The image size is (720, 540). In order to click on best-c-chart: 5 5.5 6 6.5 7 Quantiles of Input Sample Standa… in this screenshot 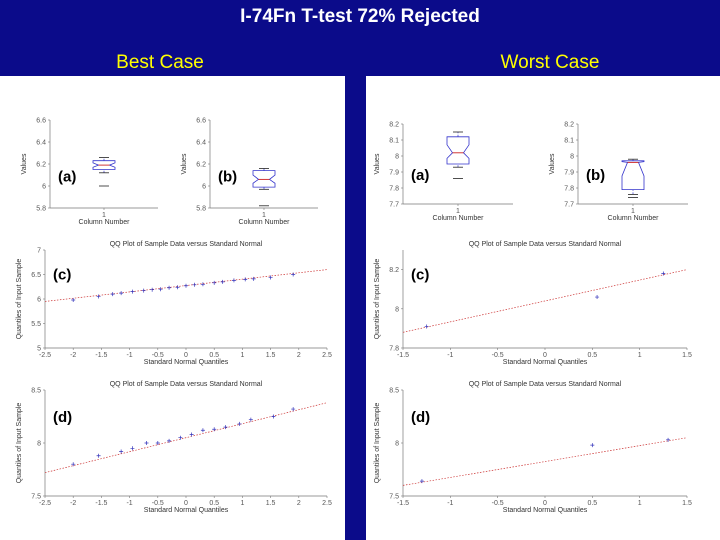, I will do `click(174, 303)`.